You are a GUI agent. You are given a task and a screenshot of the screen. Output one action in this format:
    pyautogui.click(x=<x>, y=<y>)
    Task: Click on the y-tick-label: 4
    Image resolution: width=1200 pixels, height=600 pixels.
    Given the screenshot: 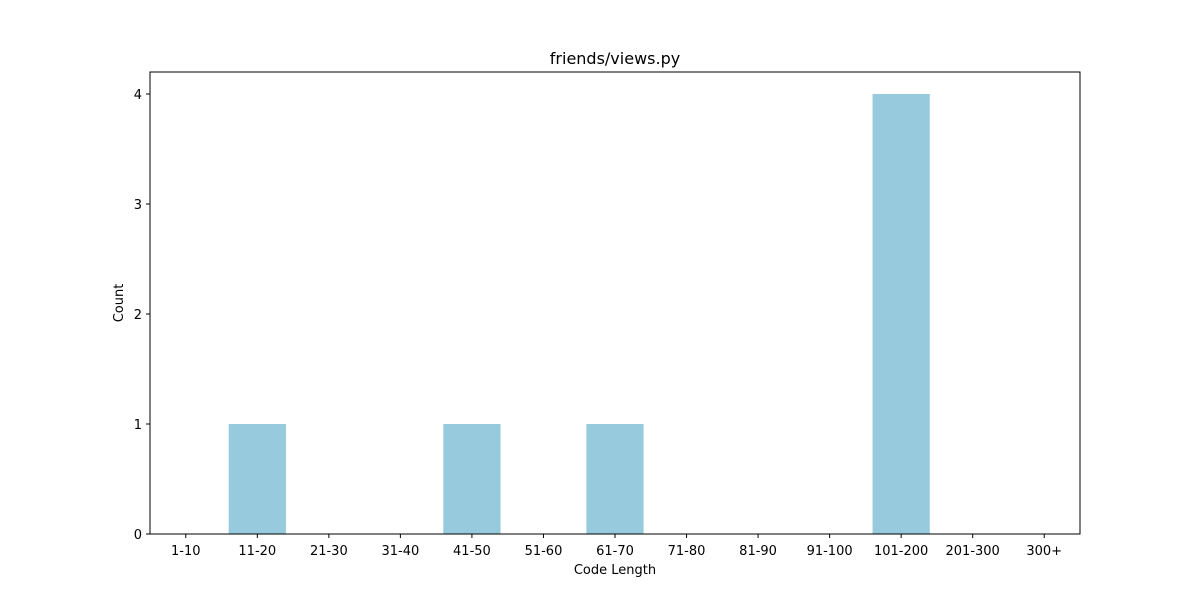 What is the action you would take?
    pyautogui.click(x=138, y=95)
    